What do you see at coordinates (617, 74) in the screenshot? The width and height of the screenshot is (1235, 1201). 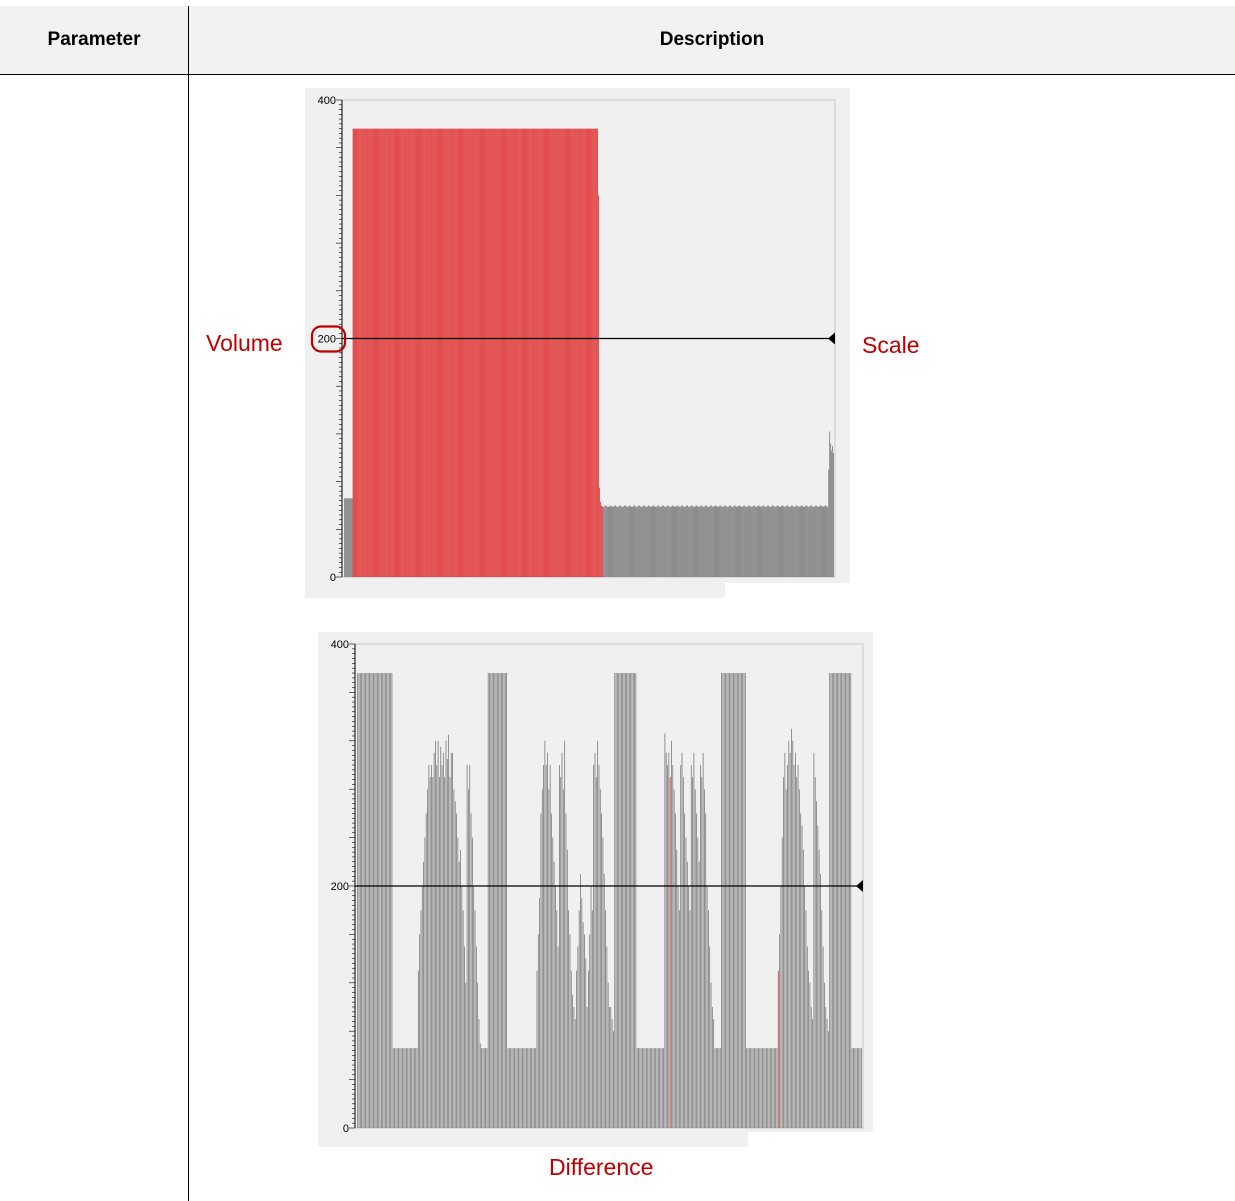 I see `header-bottom-rule` at bounding box center [617, 74].